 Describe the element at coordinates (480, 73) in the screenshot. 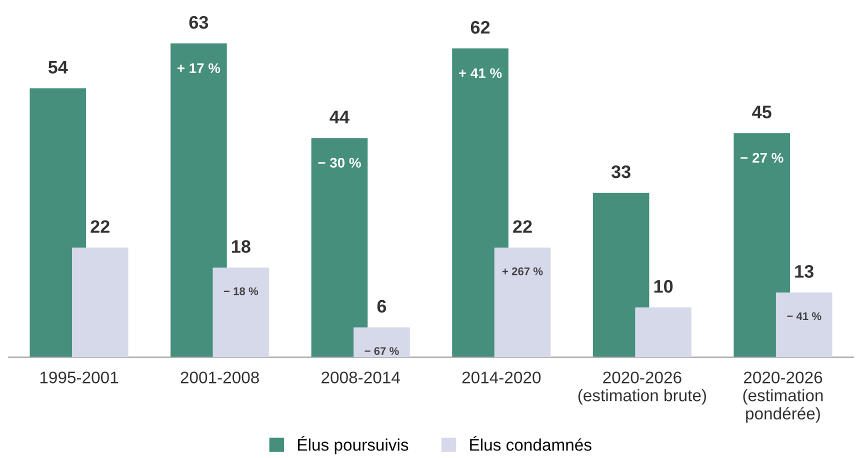

I see `annotation: + 41 %` at that location.